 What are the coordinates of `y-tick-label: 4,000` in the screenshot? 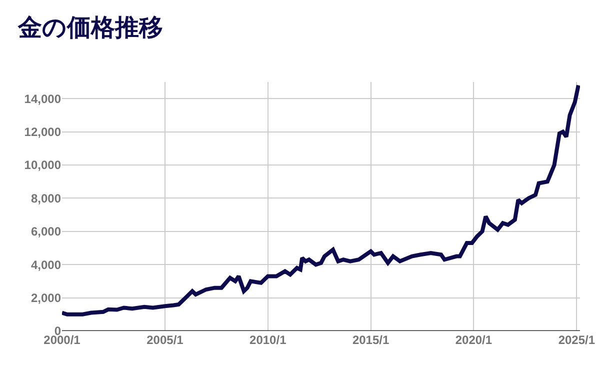 It's located at (46, 265).